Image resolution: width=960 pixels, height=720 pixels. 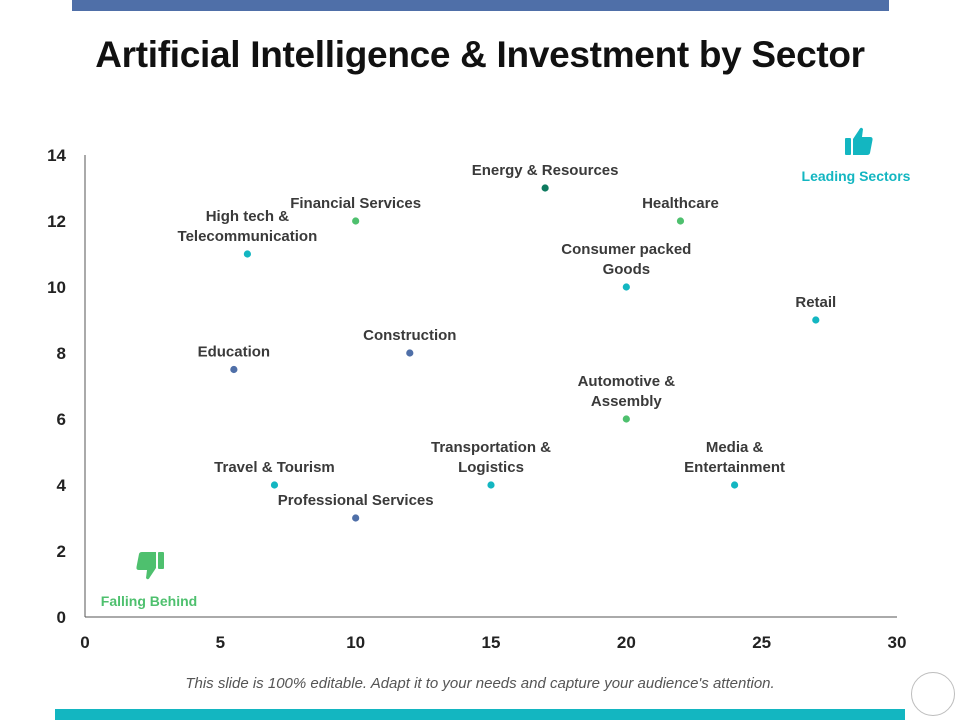 I want to click on data-point-label: Assembly, so click(x=627, y=401).